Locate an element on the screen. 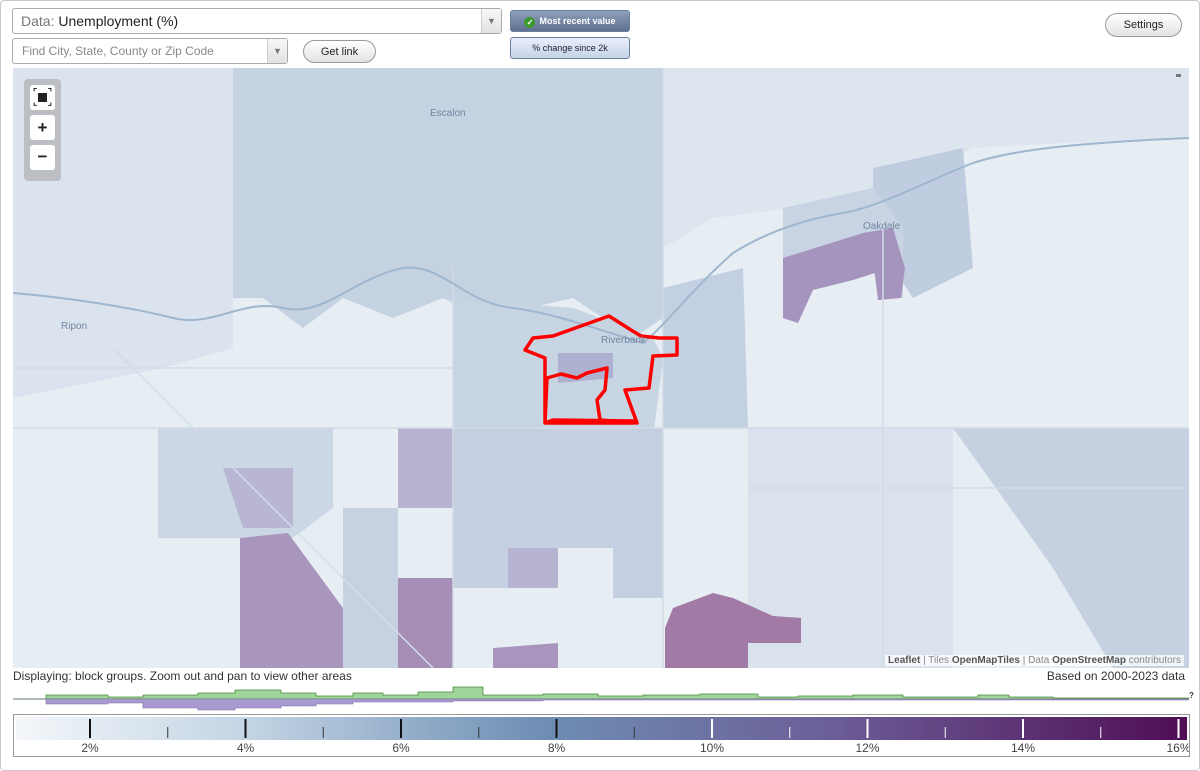 Image resolution: width=1200 pixels, height=771 pixels. selected-area-boundary is located at coordinates (601, 369).